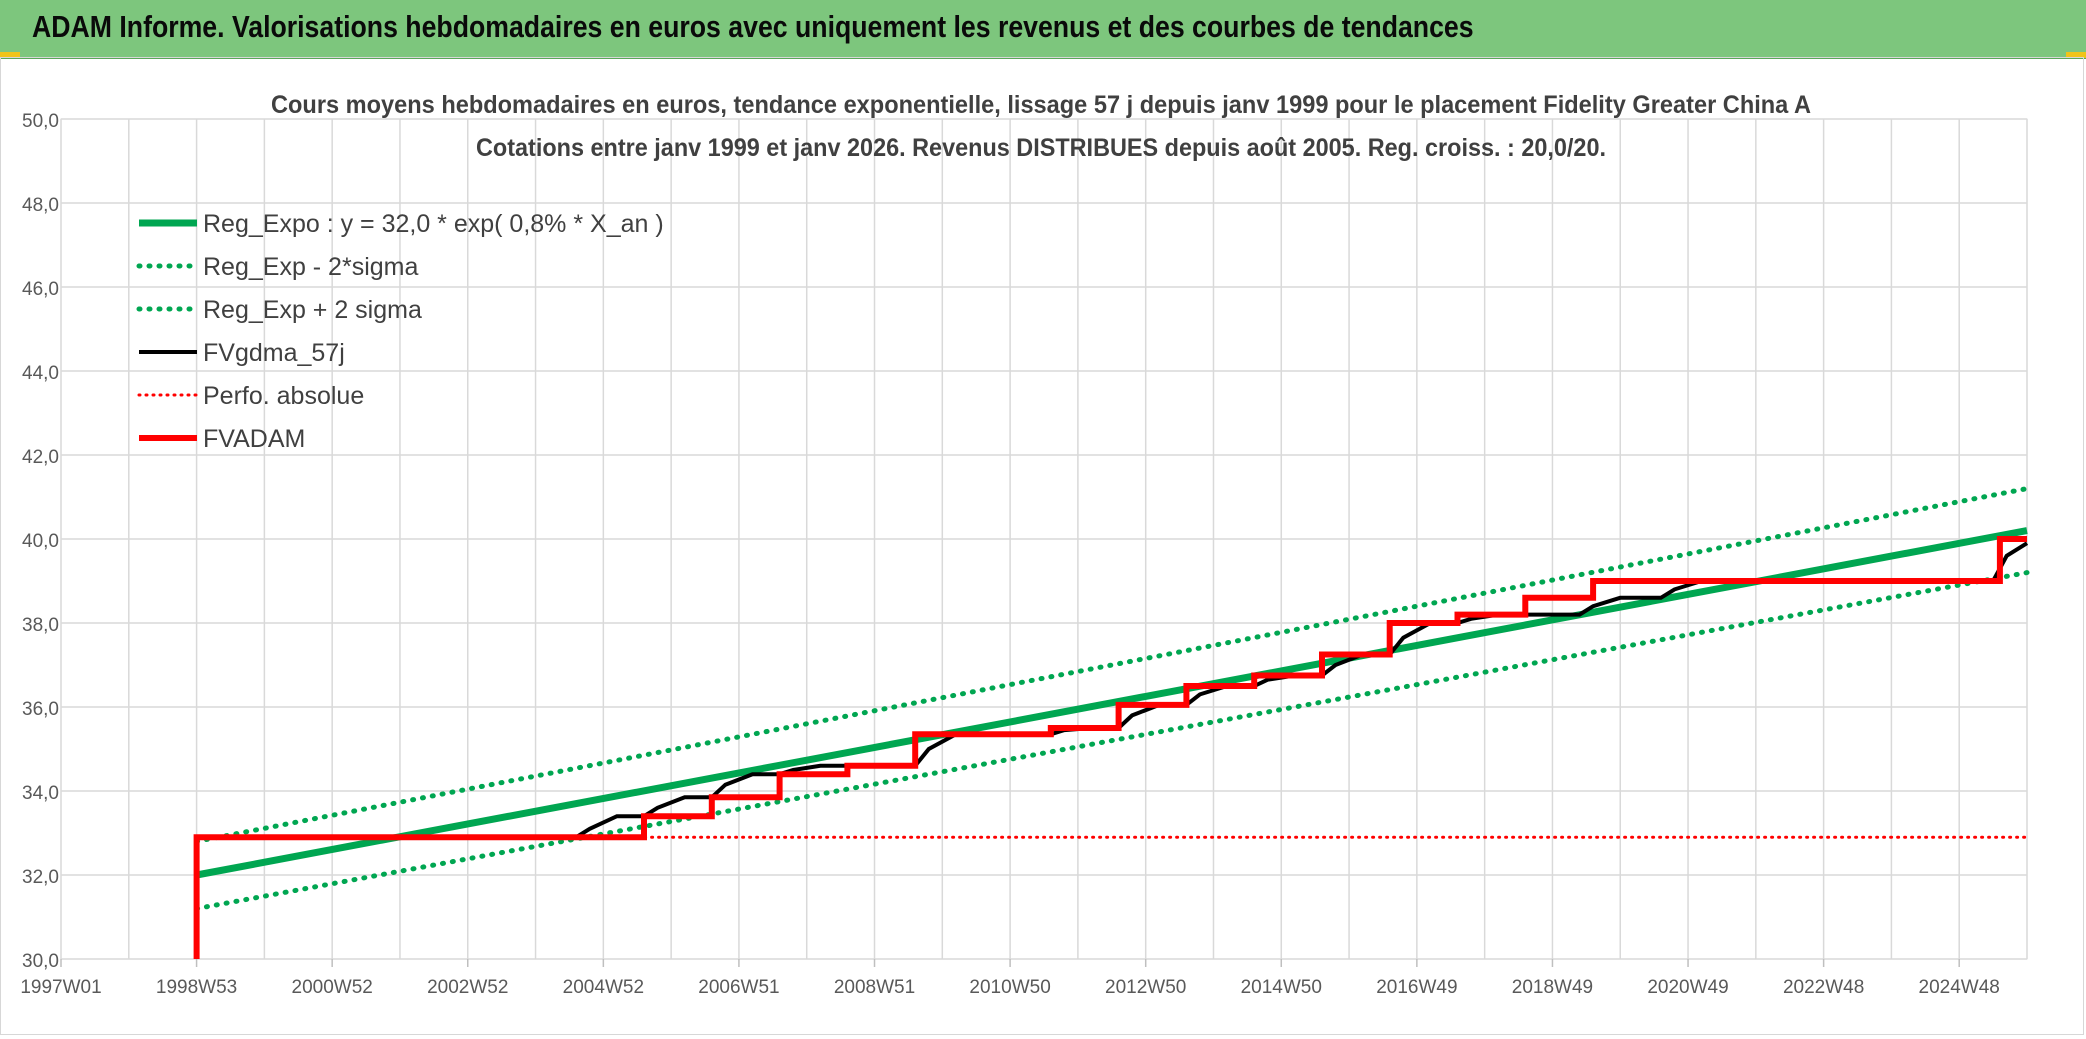 The image size is (2086, 1039). I want to click on x-tick-label: 1997W01, so click(60, 987).